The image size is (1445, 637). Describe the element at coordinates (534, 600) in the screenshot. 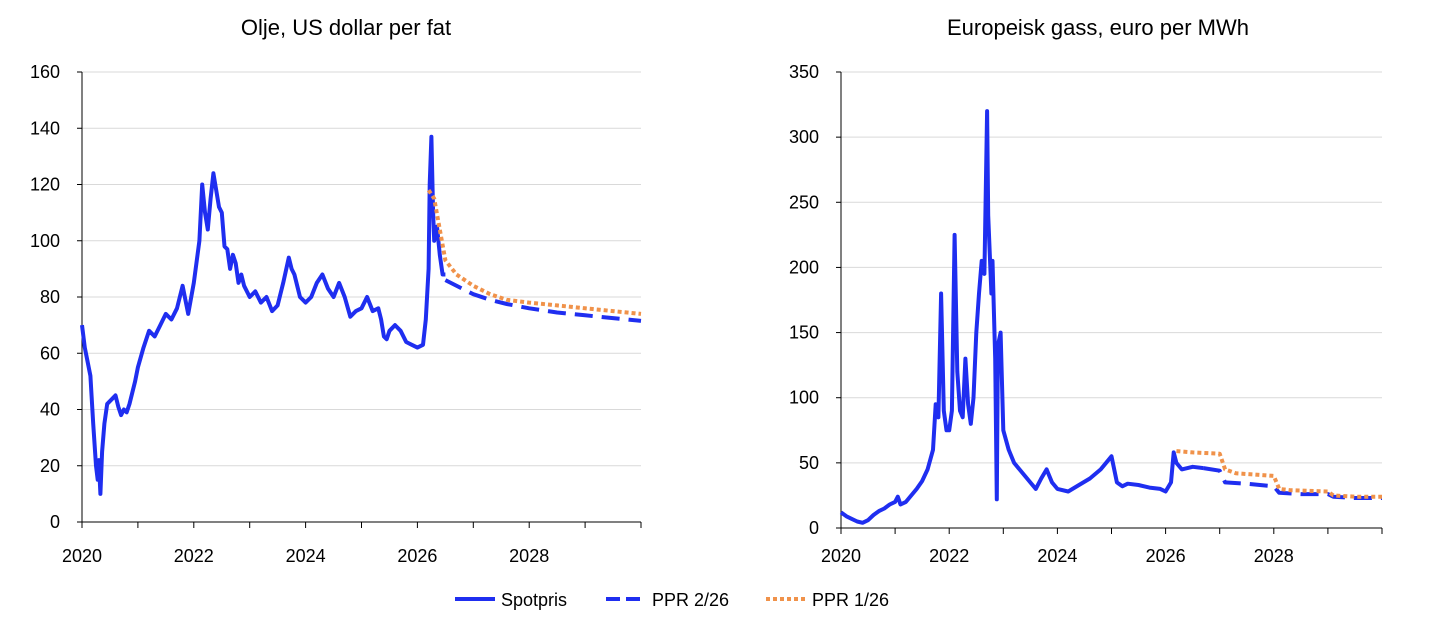

I see `legend-label: Spotpris` at that location.